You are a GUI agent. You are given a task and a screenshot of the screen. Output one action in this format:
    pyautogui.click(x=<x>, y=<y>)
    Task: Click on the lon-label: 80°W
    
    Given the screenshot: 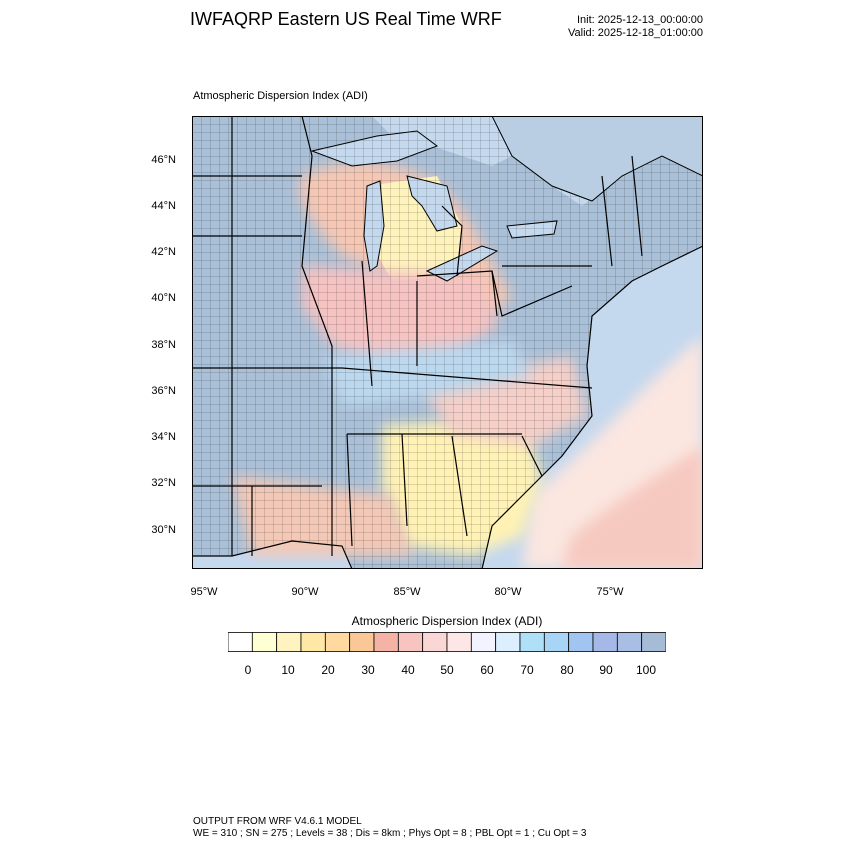 What is the action you would take?
    pyautogui.click(x=508, y=592)
    